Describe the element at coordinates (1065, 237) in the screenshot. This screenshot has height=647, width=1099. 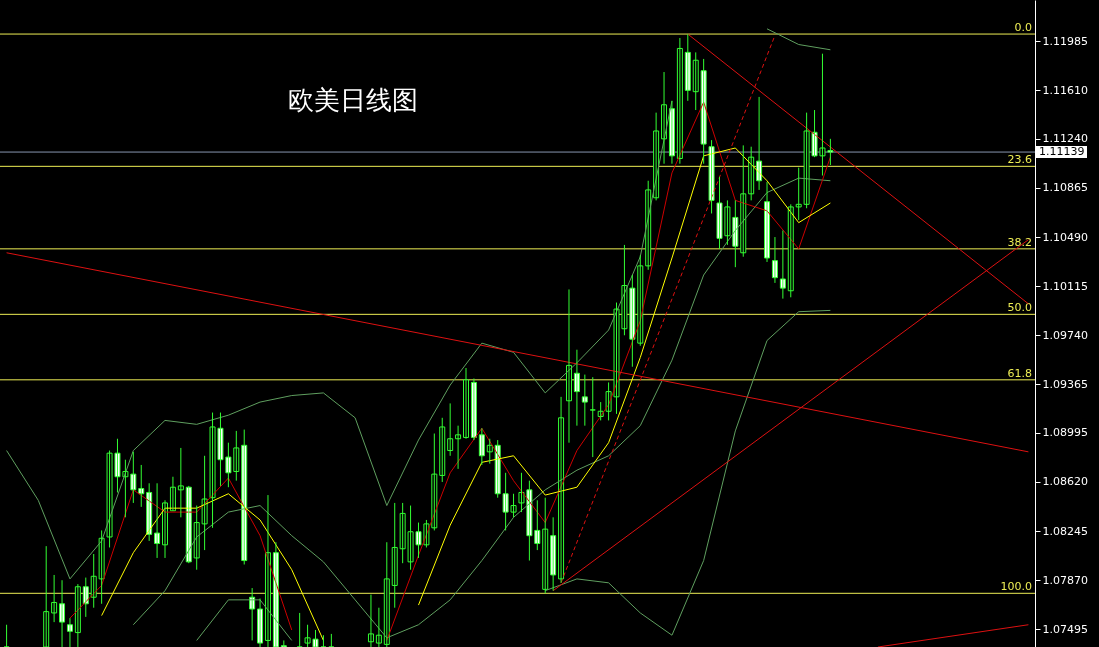
I see `y-tick-label: 1.10490` at that location.